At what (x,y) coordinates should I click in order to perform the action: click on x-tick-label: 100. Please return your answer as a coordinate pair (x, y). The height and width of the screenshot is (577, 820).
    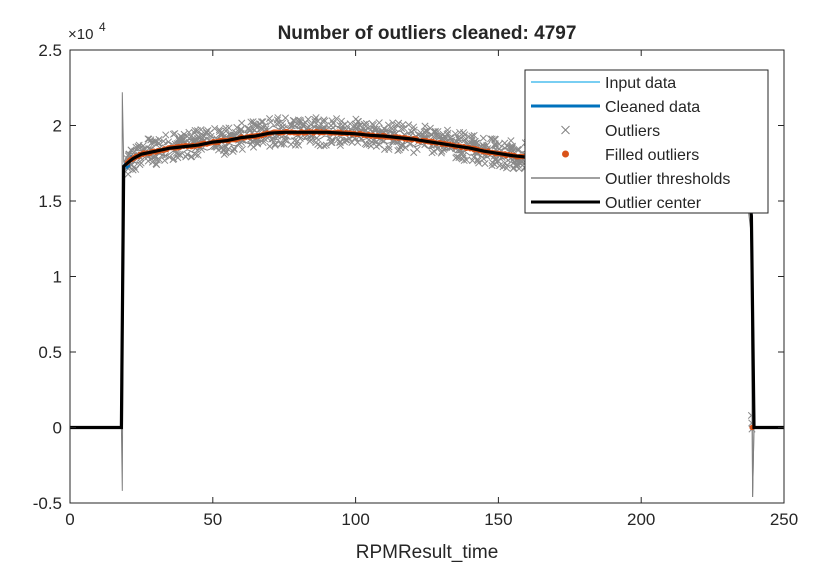
    Looking at the image, I should click on (355, 519).